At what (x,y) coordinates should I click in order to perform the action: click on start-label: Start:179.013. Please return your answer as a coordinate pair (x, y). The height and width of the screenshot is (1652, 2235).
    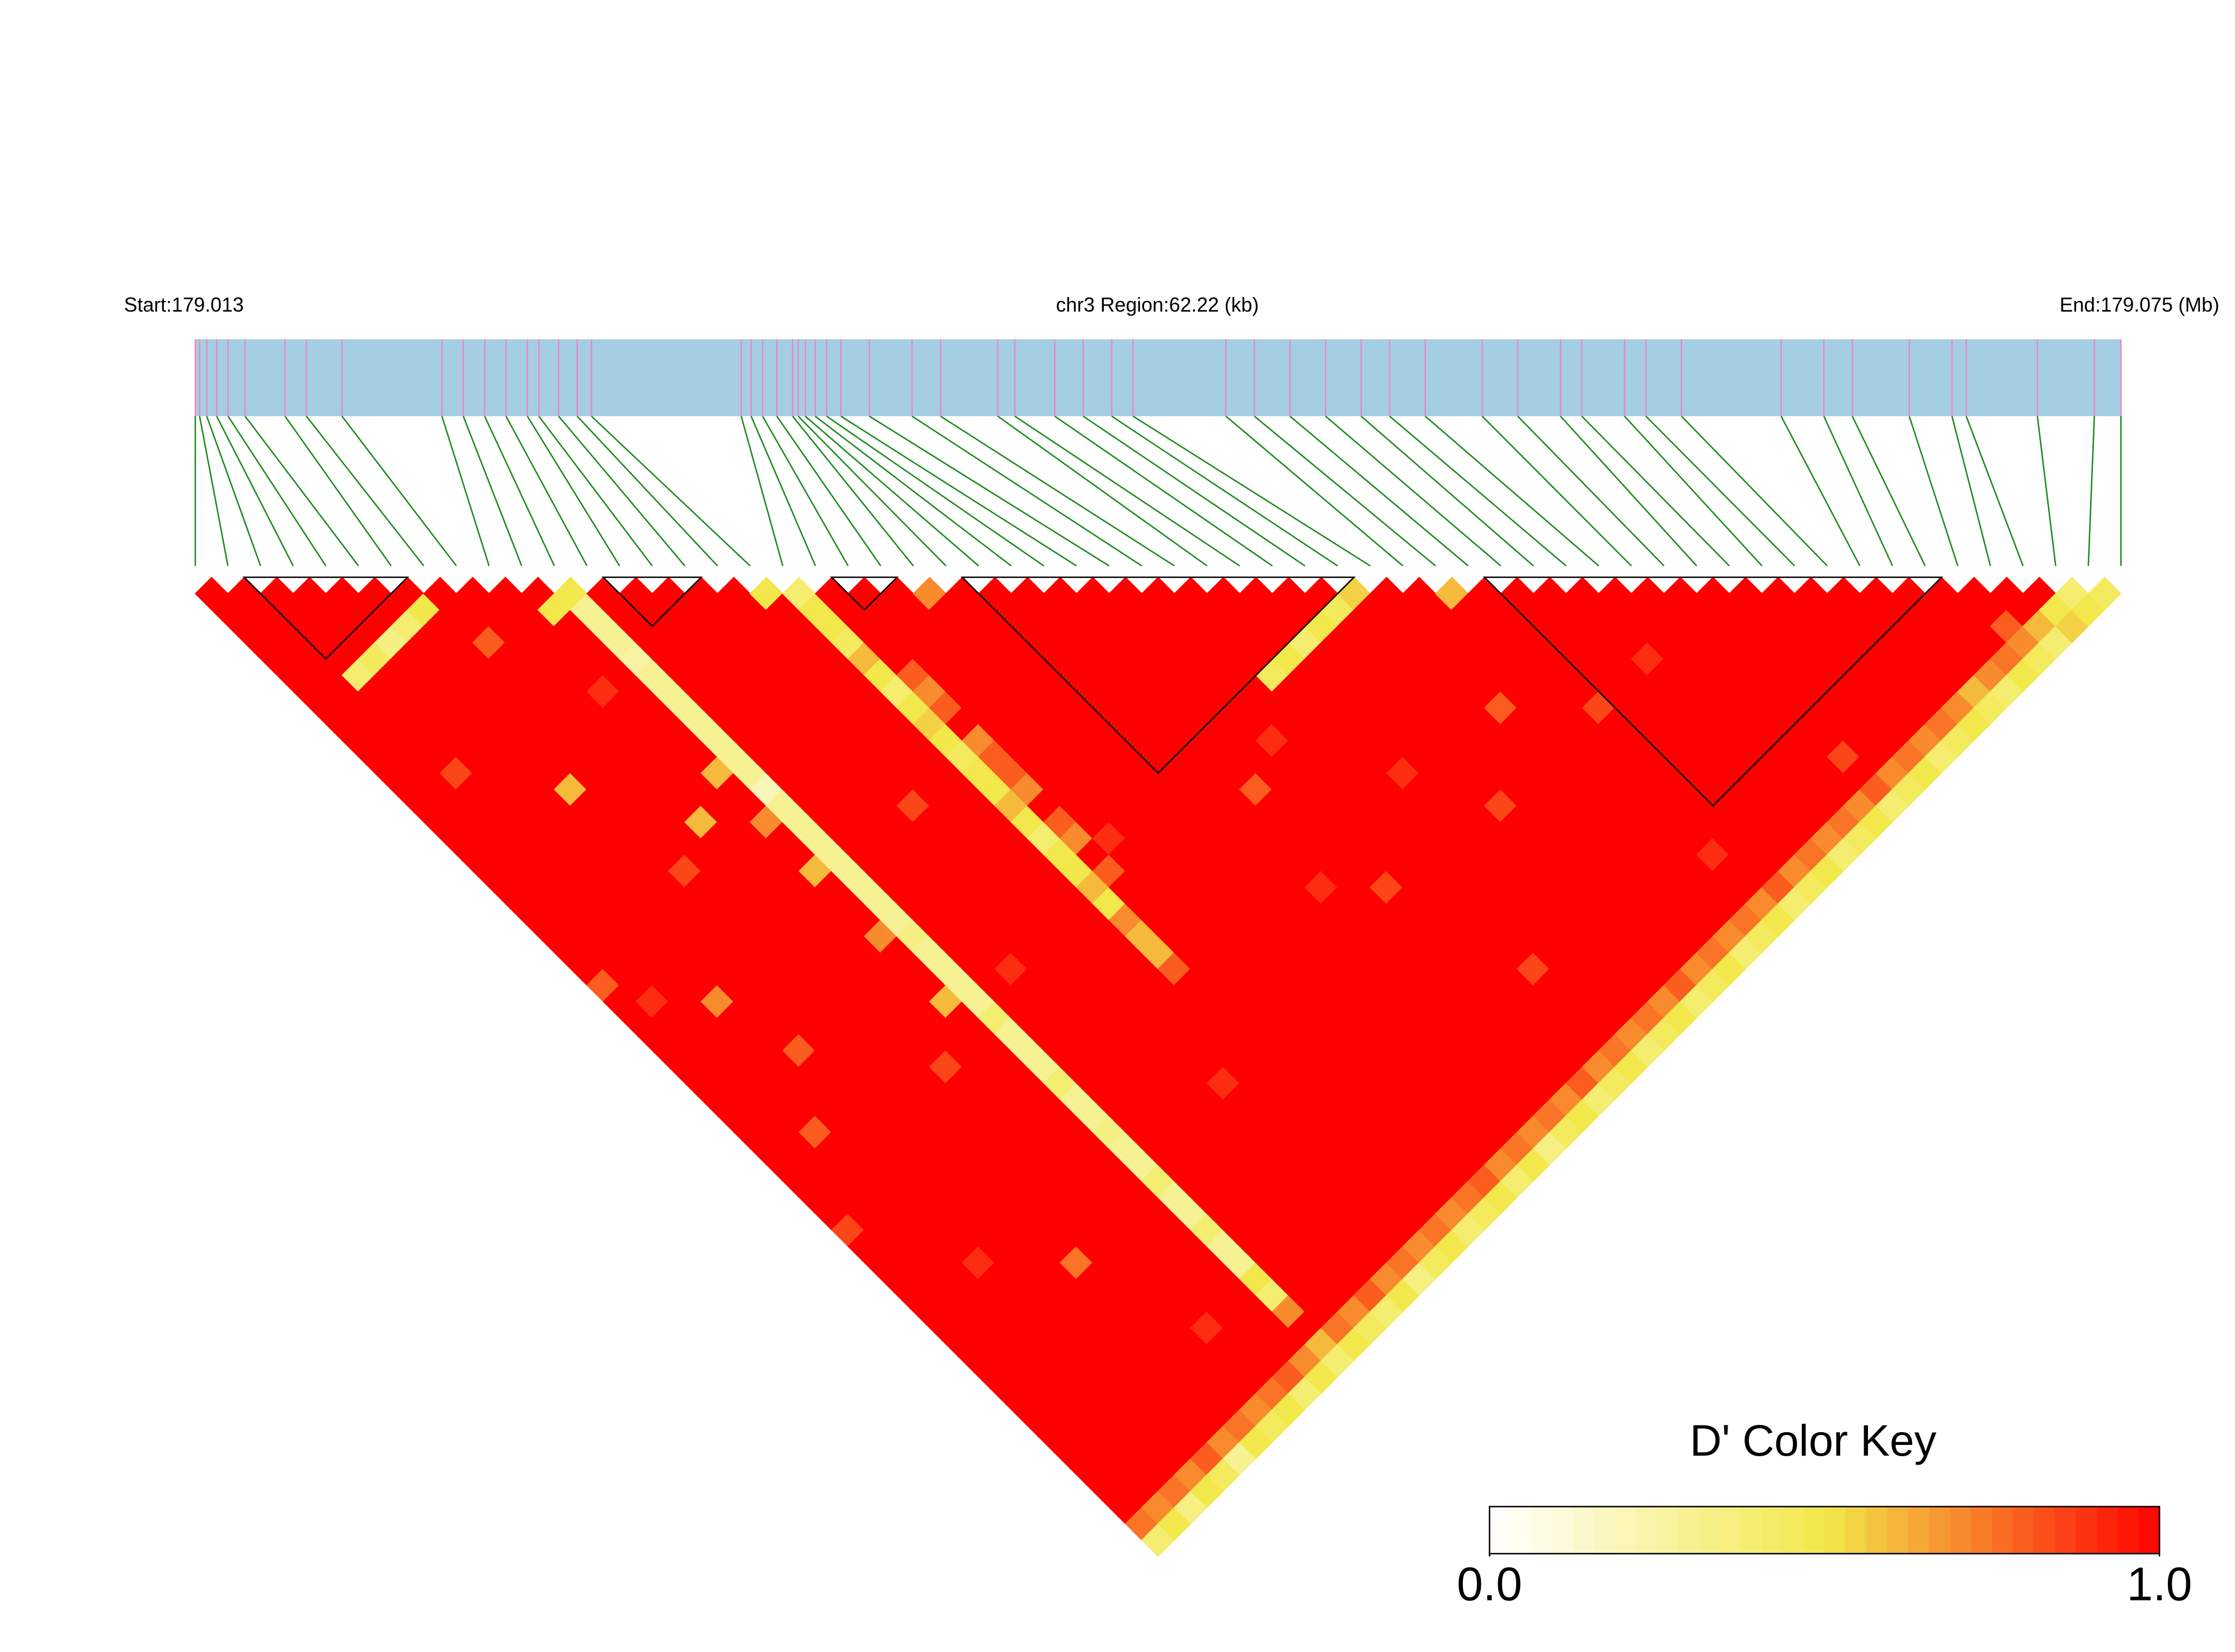
    Looking at the image, I should click on (184, 305).